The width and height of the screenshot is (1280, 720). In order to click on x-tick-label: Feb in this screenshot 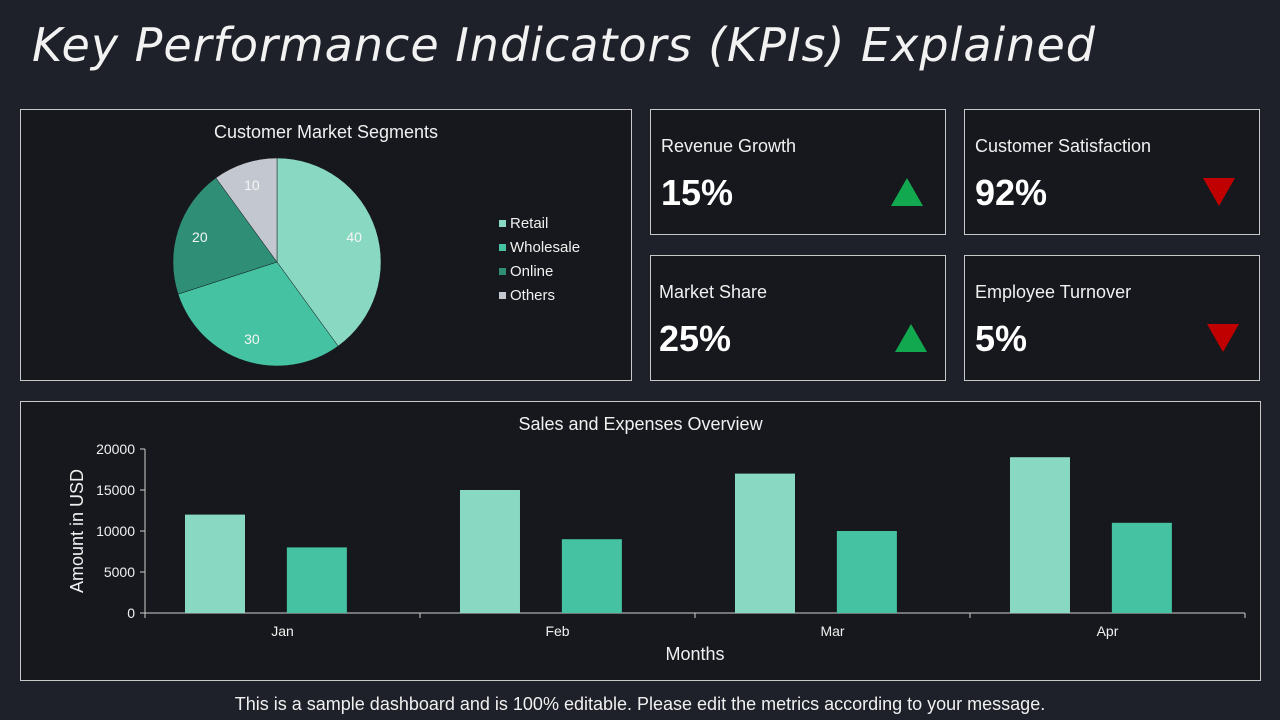, I will do `click(557, 631)`.